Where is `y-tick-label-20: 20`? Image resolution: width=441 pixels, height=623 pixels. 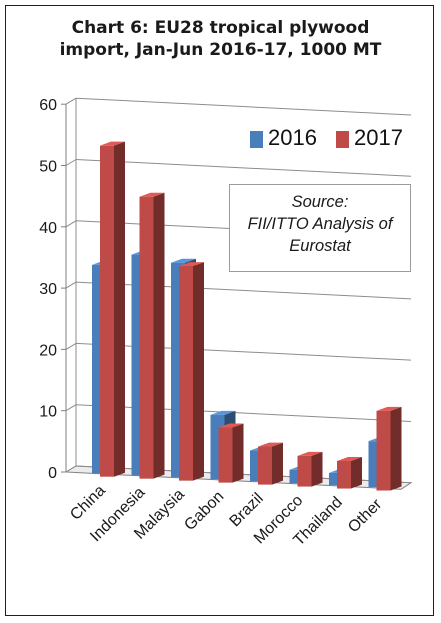
y-tick-label-20: 20 is located at coordinates (48, 350).